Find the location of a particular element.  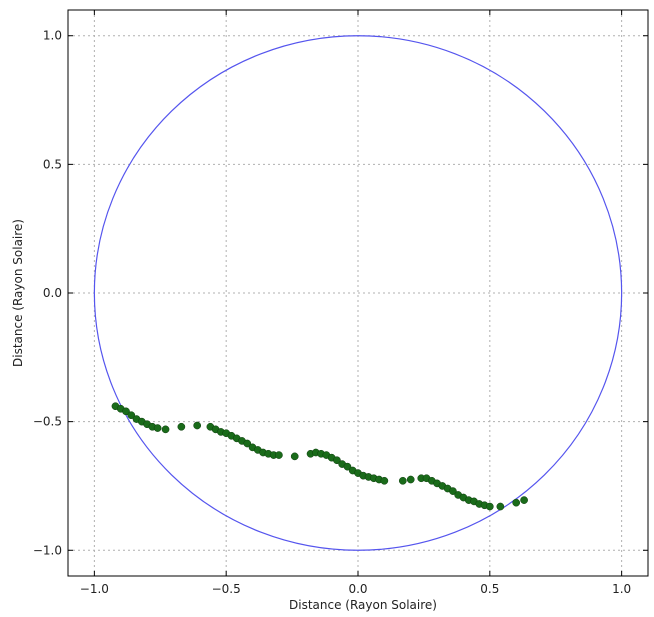

x-axis-label: Distance (Rayon Solaire) is located at coordinates (363, 605).